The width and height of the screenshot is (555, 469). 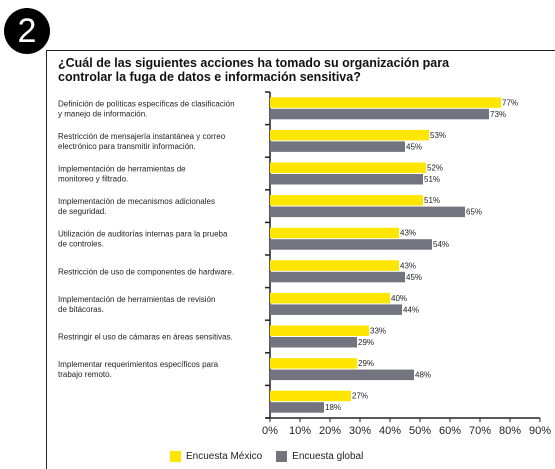 I want to click on x-tick-label: 50%, so click(x=420, y=431).